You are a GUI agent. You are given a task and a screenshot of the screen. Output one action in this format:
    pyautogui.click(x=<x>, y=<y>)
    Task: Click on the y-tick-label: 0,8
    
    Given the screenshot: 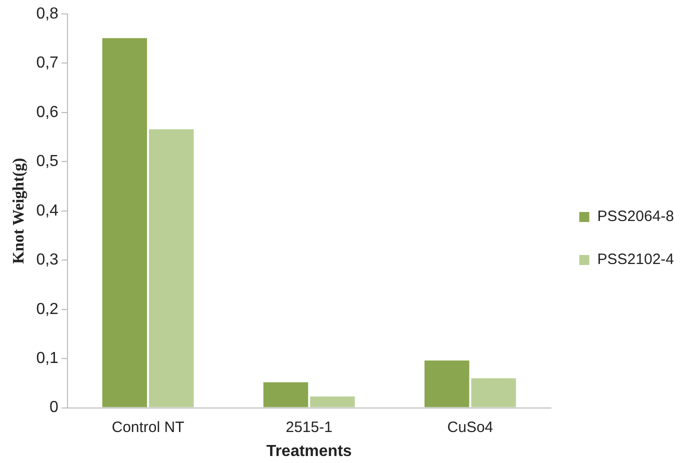 What is the action you would take?
    pyautogui.click(x=47, y=13)
    